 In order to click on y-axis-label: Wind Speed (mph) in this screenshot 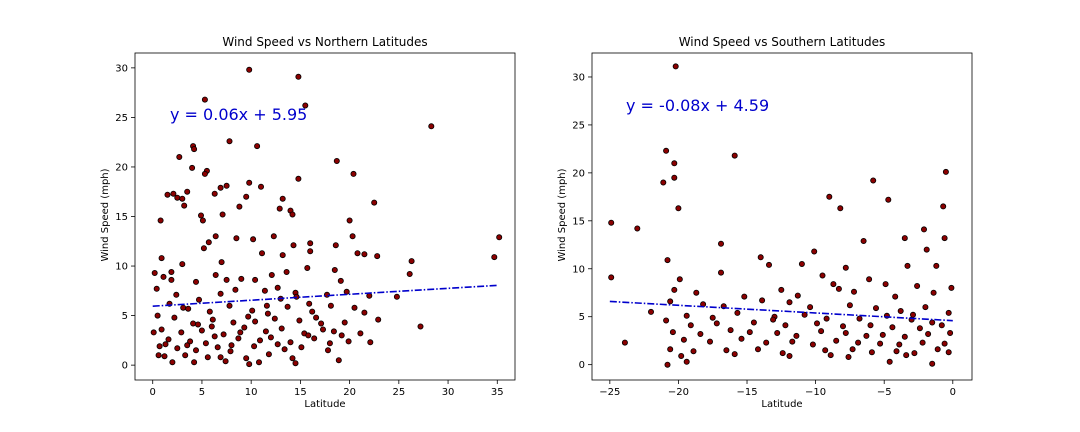, I will do `click(562, 214)`.